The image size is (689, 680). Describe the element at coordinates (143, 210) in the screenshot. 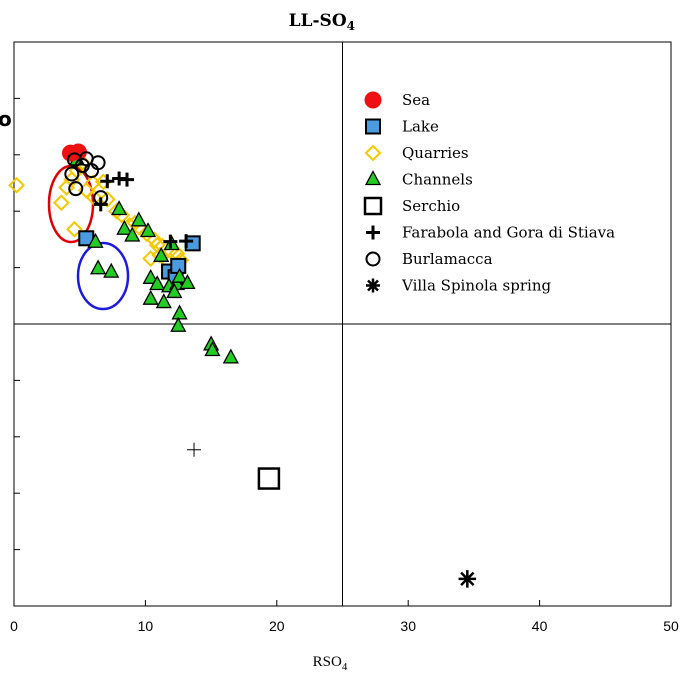

I see `series-farabola-and-gora-di-stiava` at that location.